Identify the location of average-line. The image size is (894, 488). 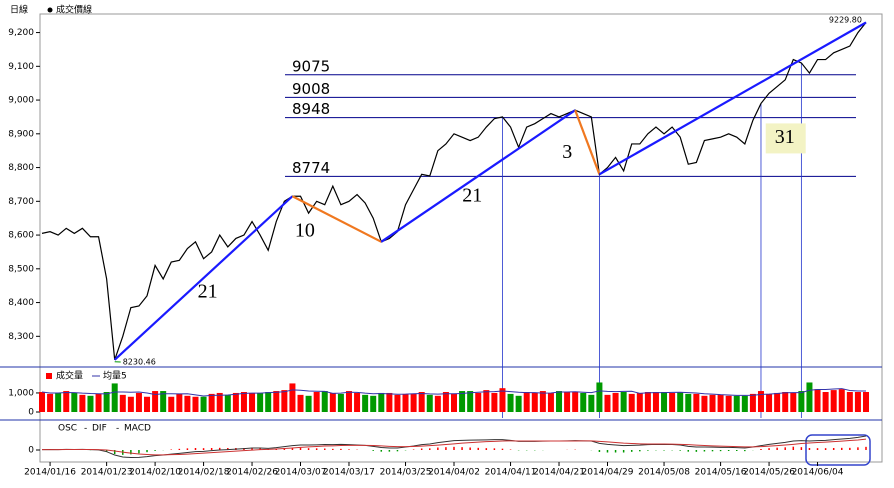
(453, 392).